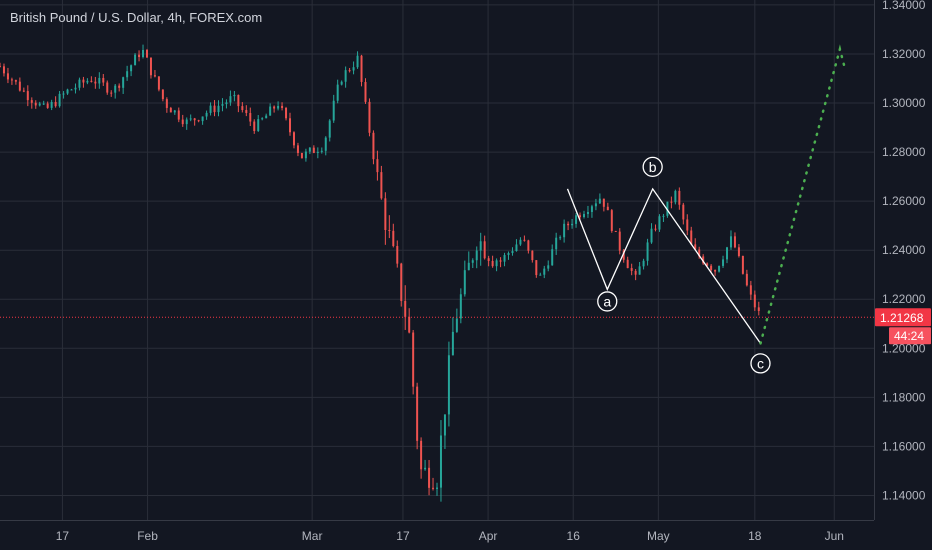  Describe the element at coordinates (904, 446) in the screenshot. I see `y-tick-label-9: 1.16000` at that location.